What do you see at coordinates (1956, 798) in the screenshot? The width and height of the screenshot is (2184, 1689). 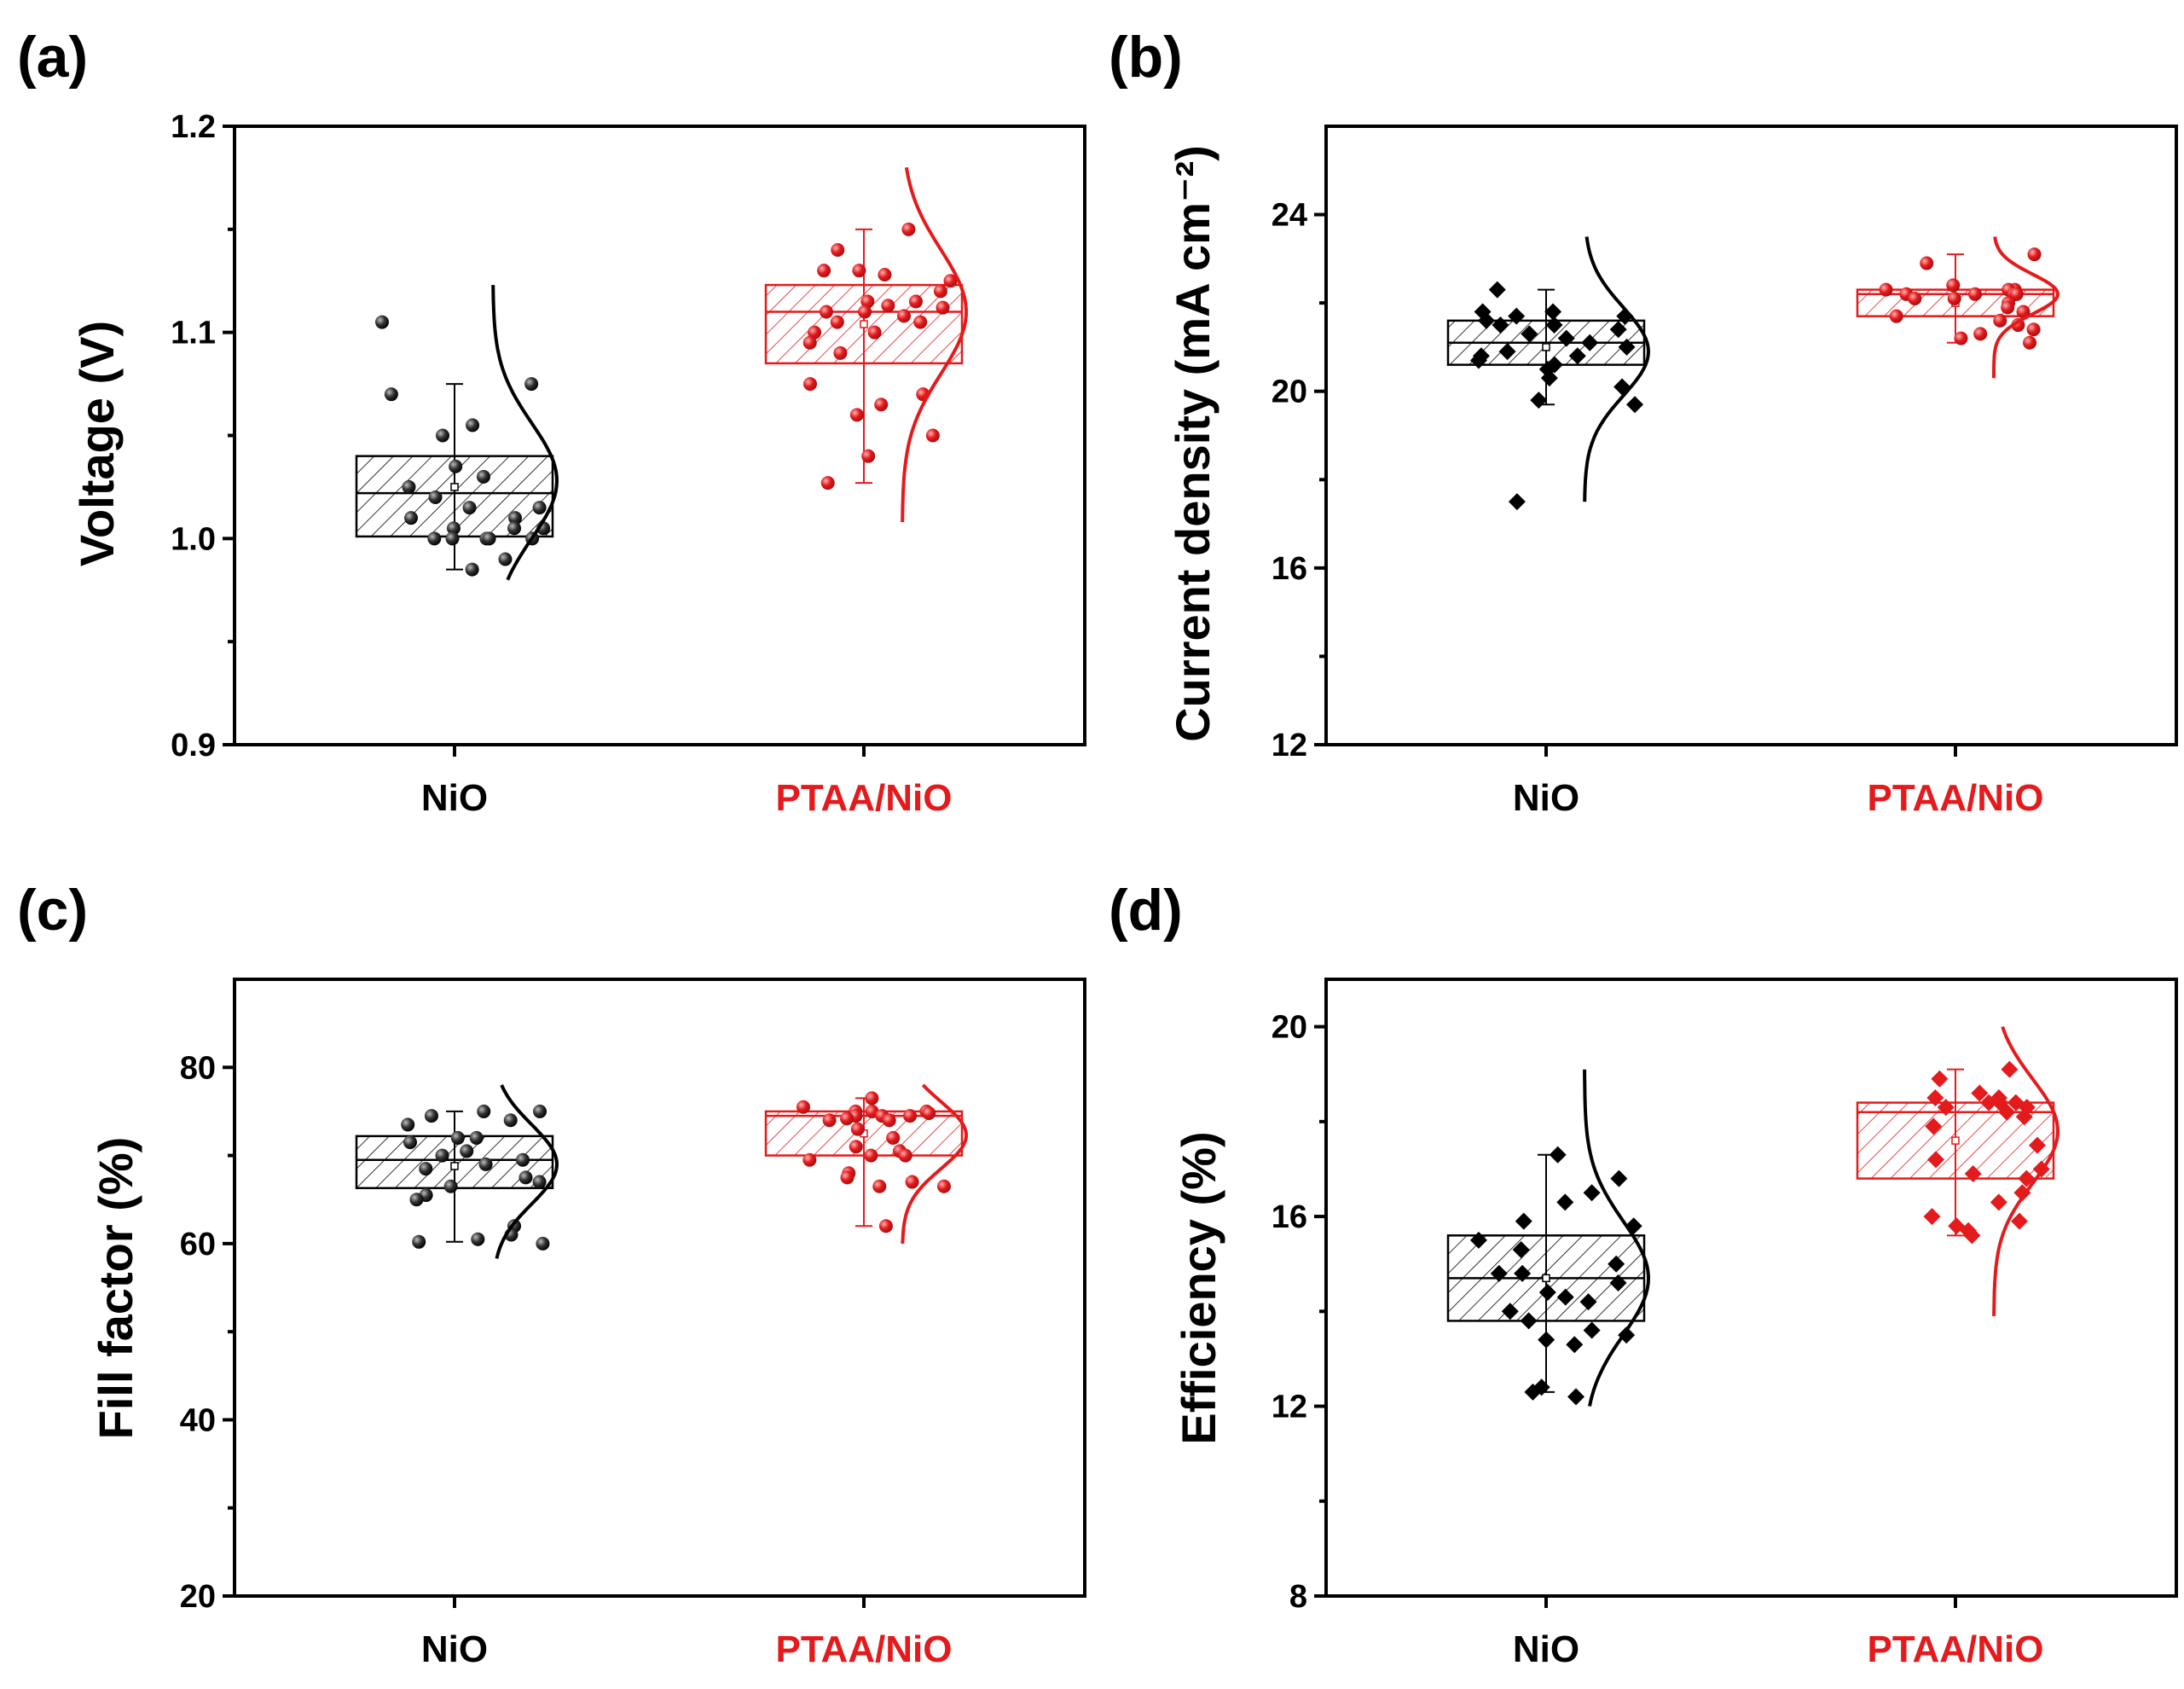 I see `category-label-ptaa-nio: PTAA/NiO` at bounding box center [1956, 798].